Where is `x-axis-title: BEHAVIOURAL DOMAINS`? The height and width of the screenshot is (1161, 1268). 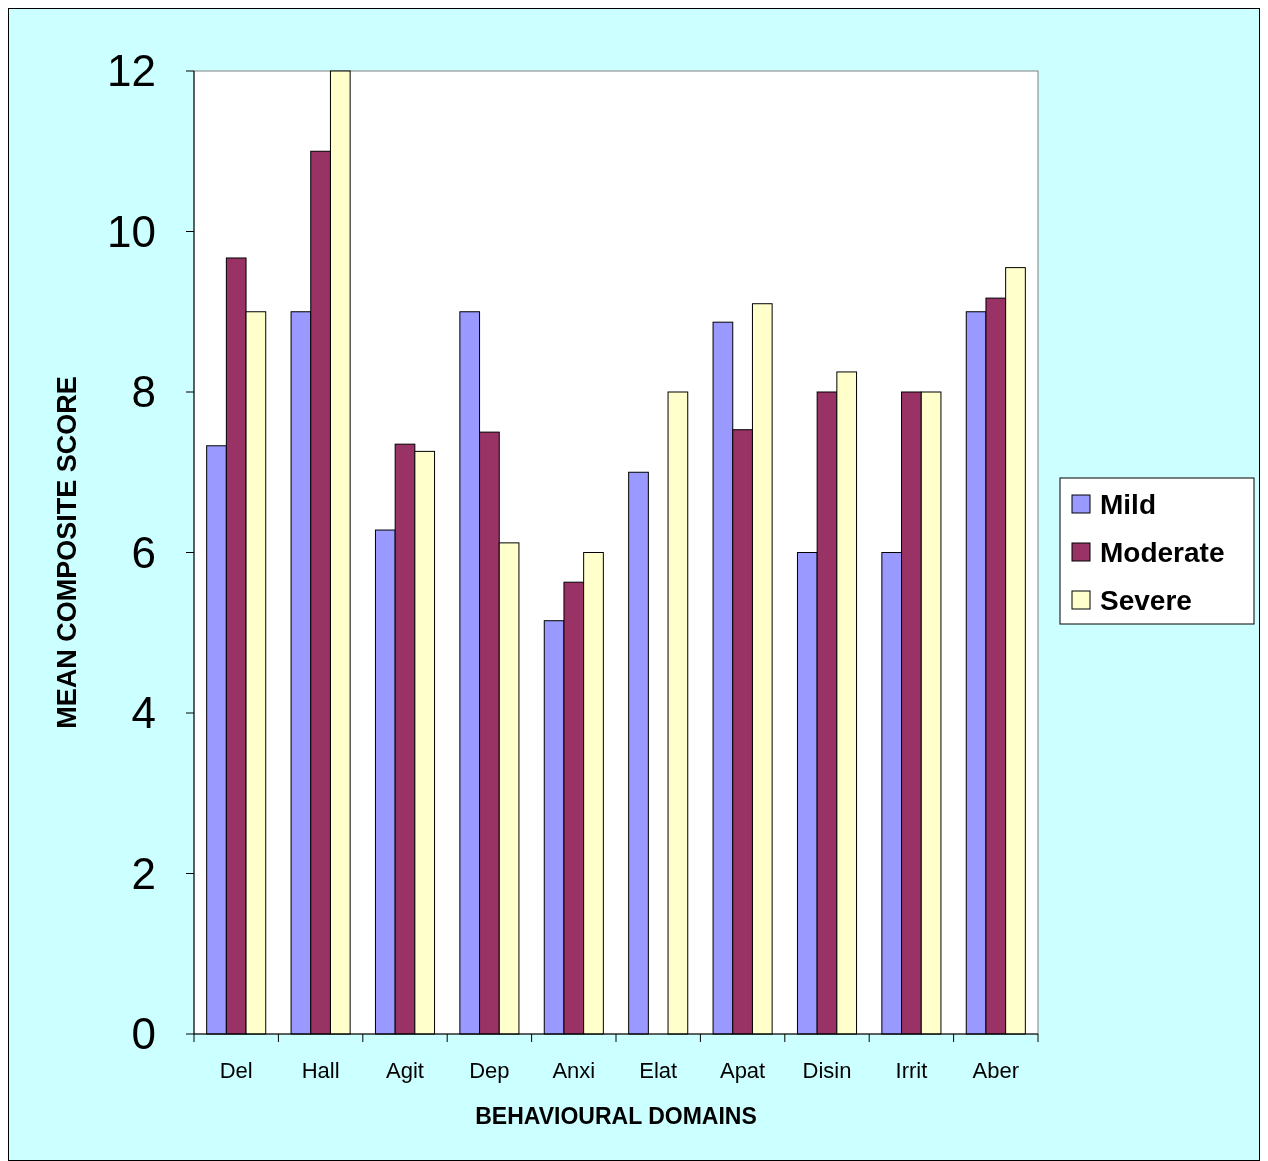
x-axis-title: BEHAVIOURAL DOMAINS is located at coordinates (616, 1116).